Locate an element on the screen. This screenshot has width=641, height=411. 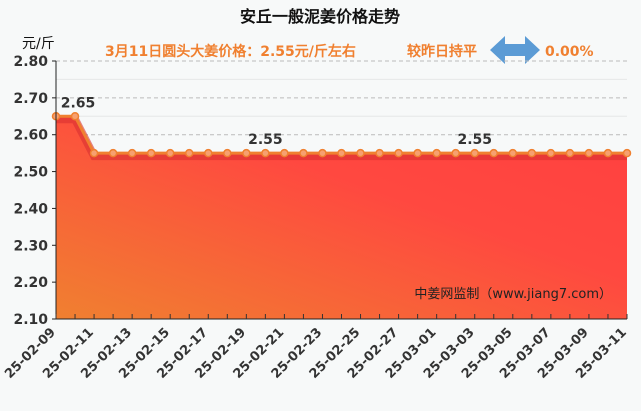
y-tick-label: 2.40 is located at coordinates (30, 209).